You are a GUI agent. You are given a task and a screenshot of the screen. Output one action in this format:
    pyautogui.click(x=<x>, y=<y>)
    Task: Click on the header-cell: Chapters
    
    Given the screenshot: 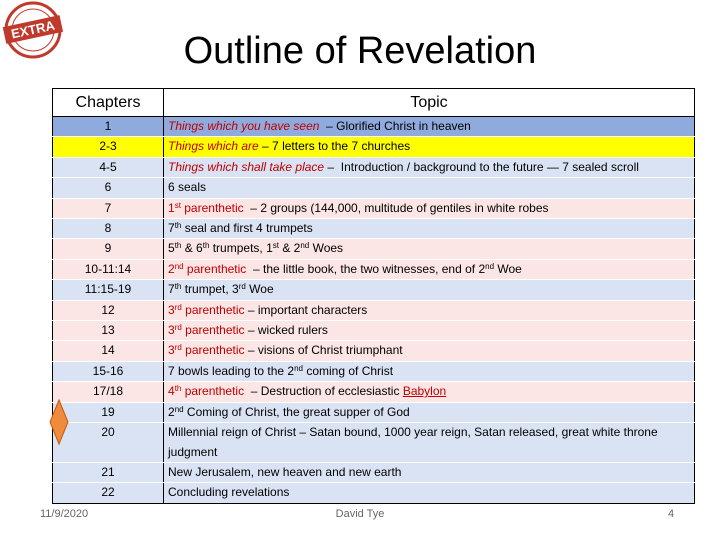 What is the action you would take?
    pyautogui.click(x=108, y=102)
    